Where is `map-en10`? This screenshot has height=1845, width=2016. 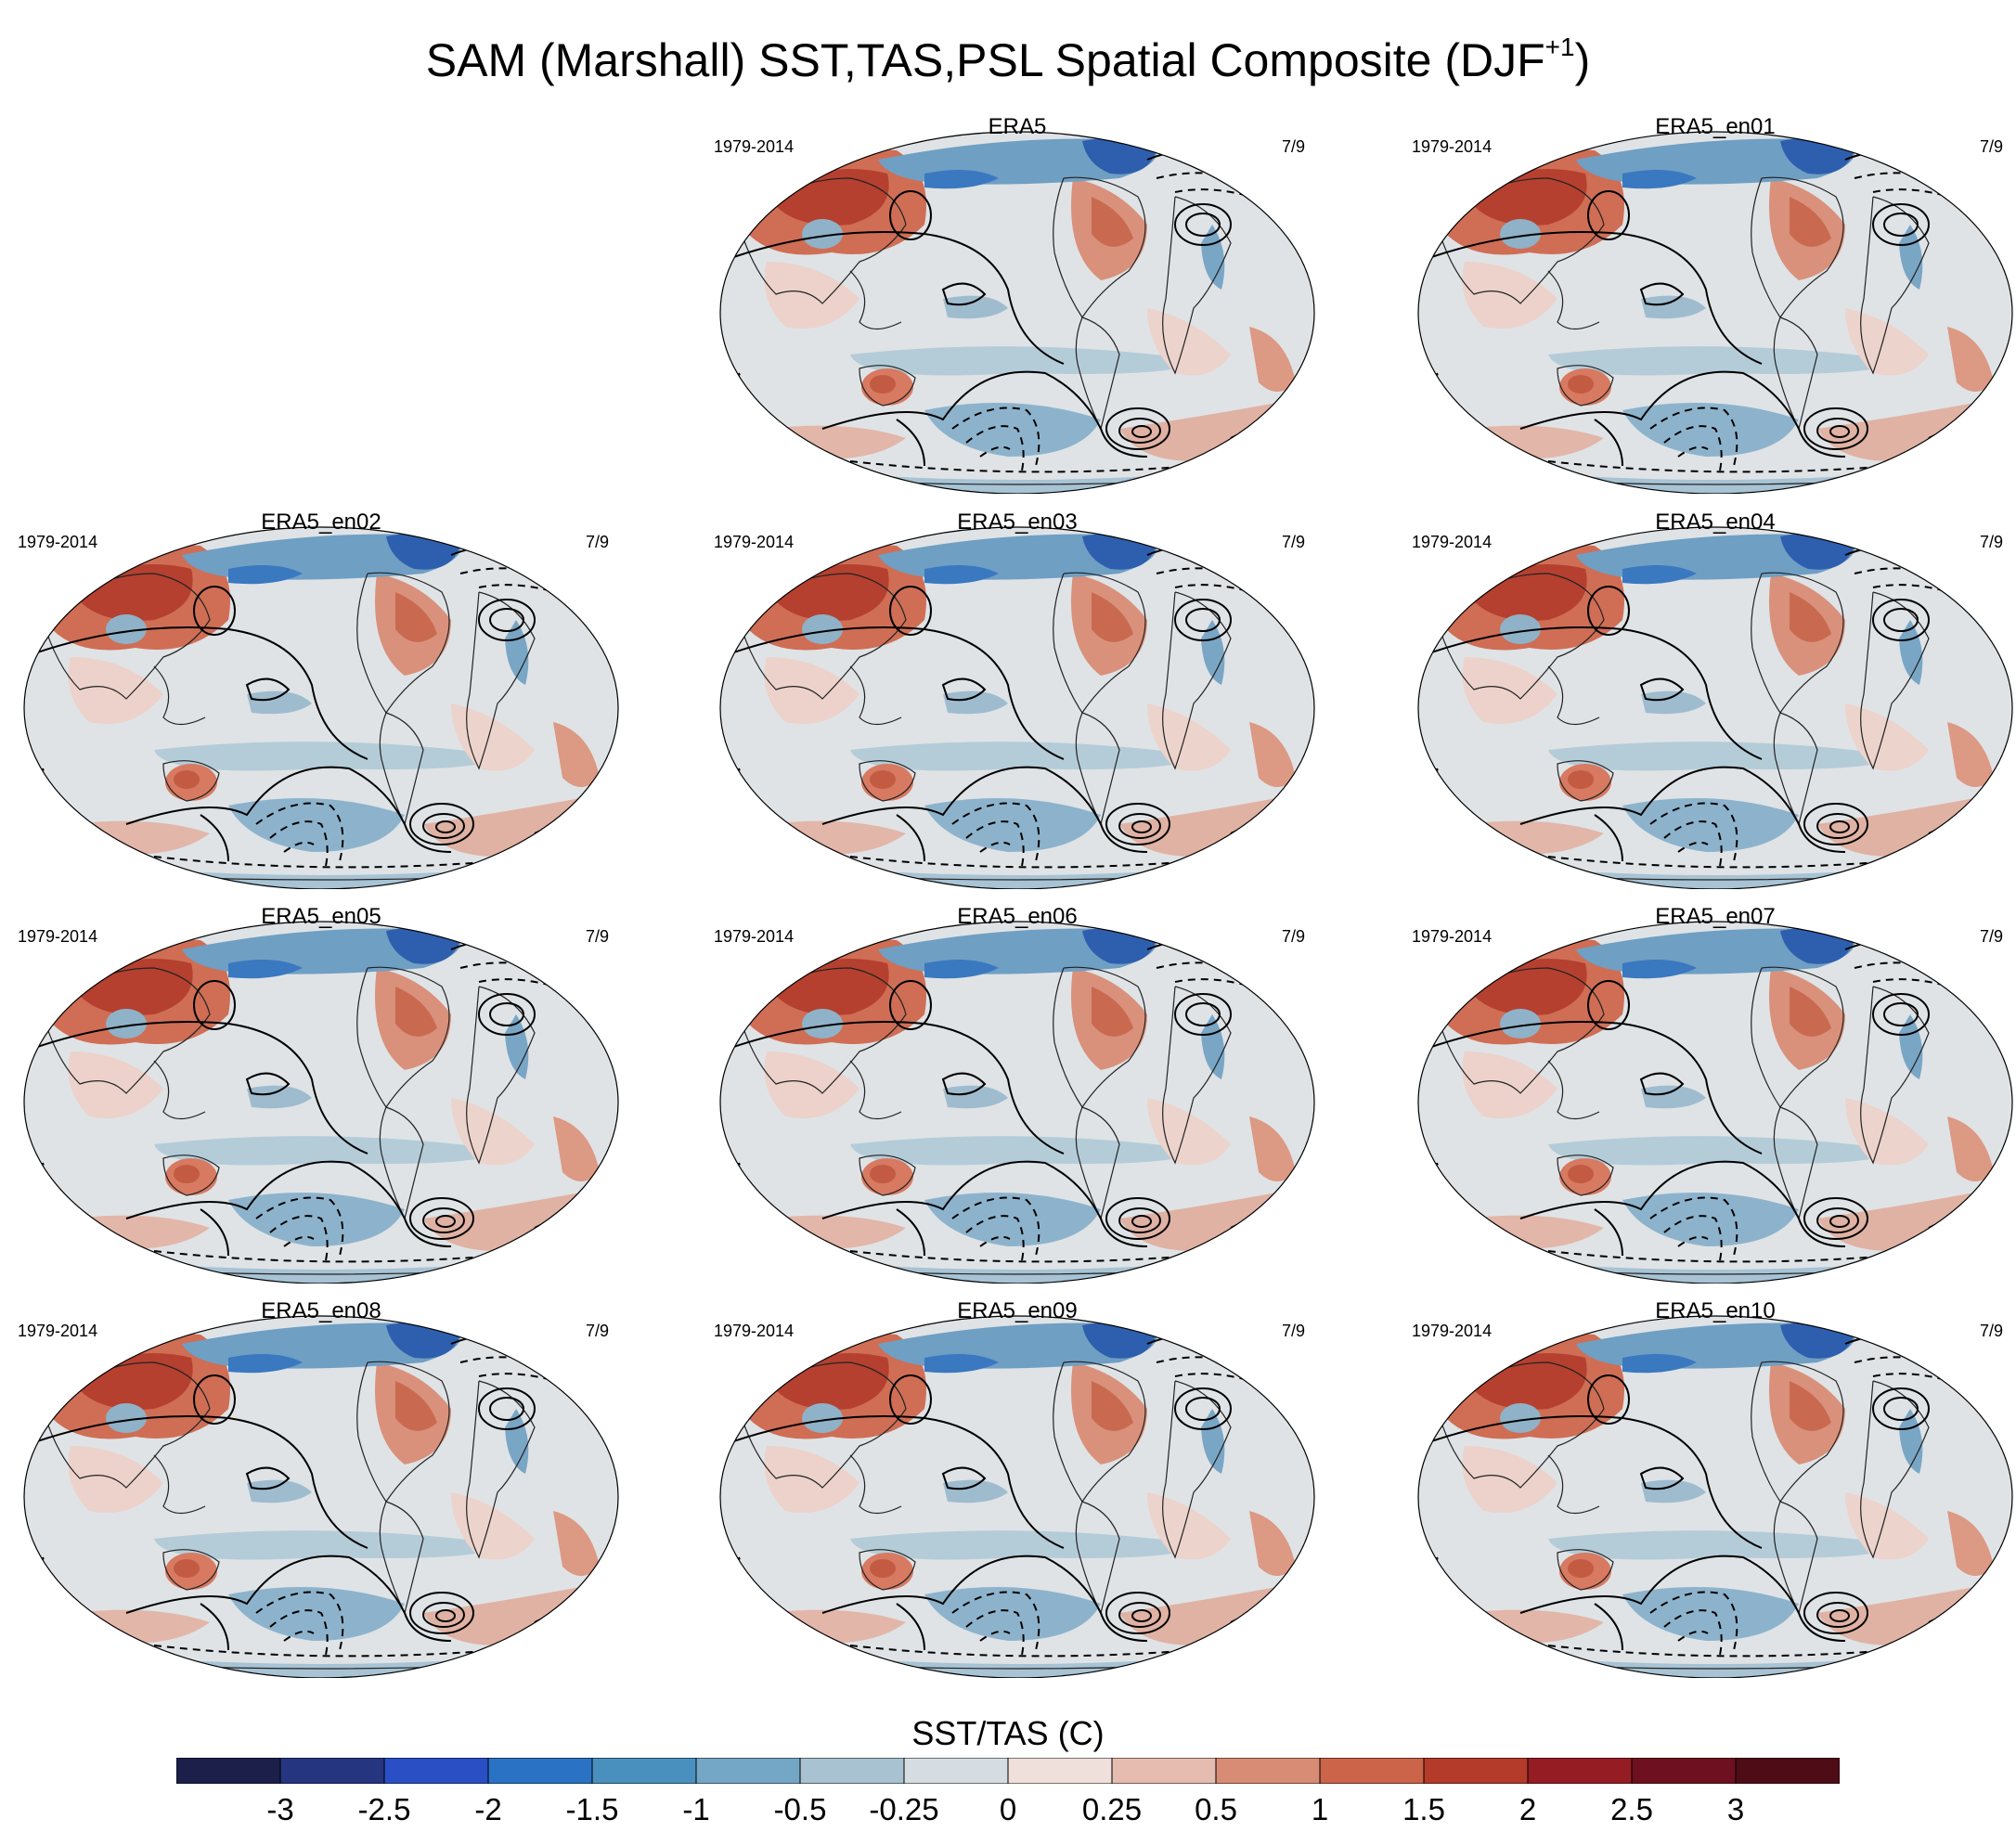
map-en10 is located at coordinates (1715, 1497).